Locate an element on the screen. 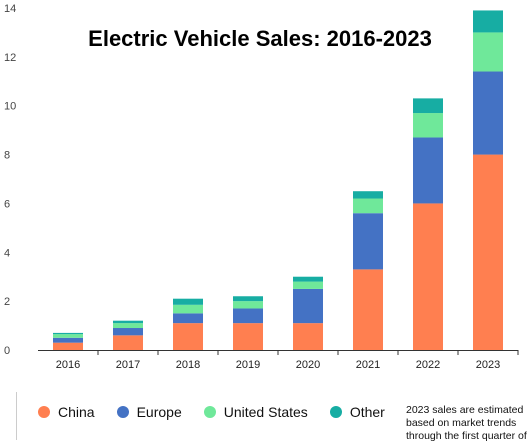 This screenshot has width=530, height=443. x-tick-label: 2019 is located at coordinates (248, 365).